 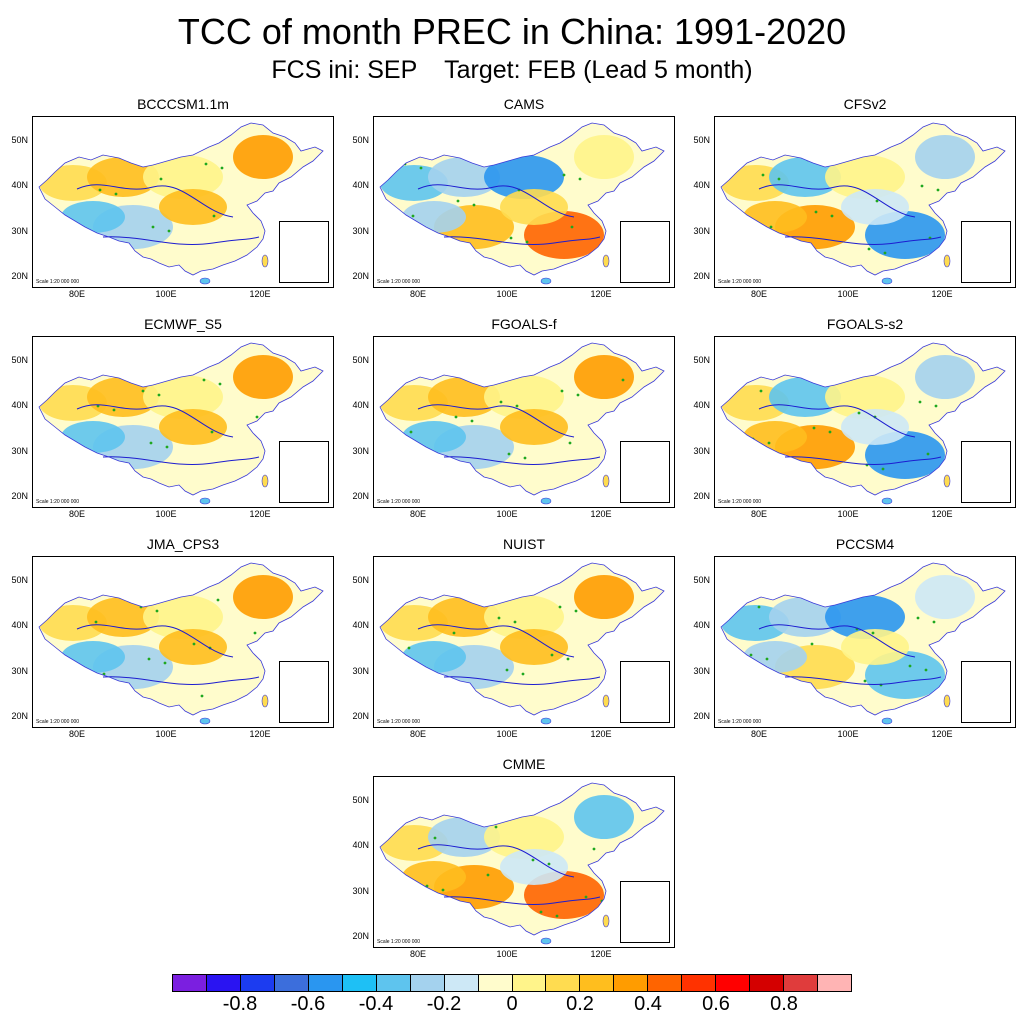 What do you see at coordinates (512, 70) in the screenshot?
I see `figure-subtitle: FCS ini: SEP Target: FEB (Lead 5 month)` at bounding box center [512, 70].